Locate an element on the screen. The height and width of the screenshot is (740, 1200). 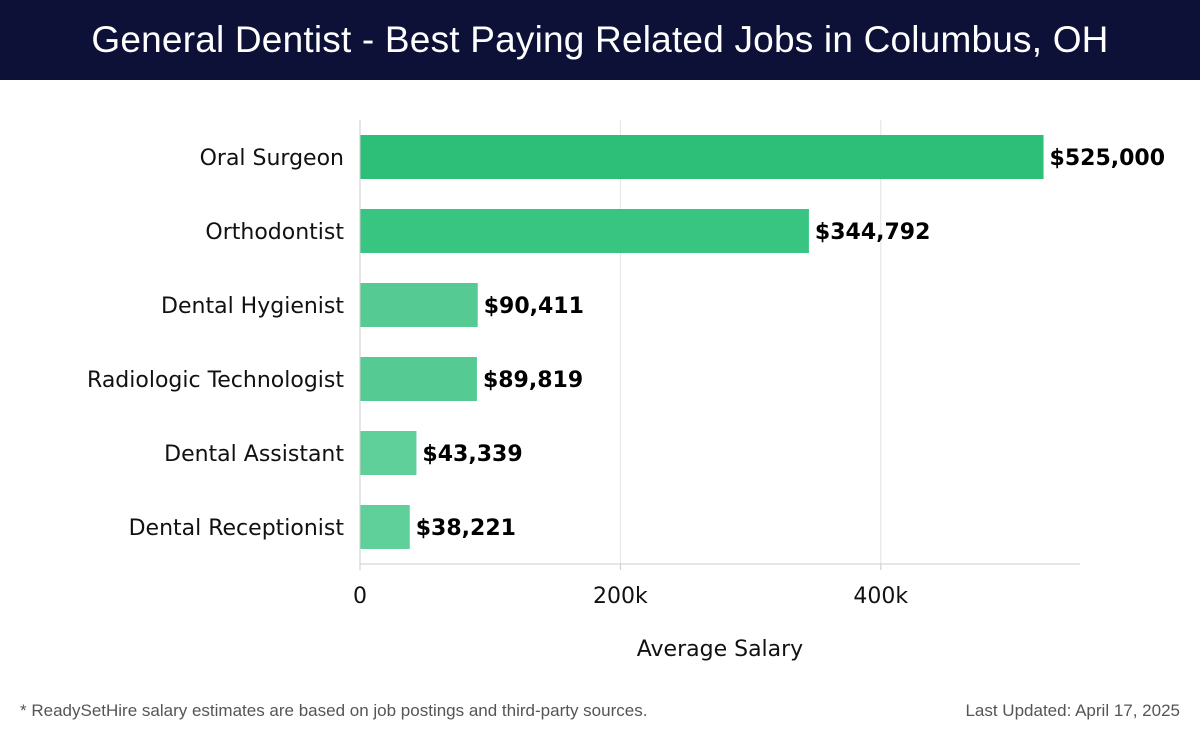
category-label: Oral Surgeon is located at coordinates (272, 158).